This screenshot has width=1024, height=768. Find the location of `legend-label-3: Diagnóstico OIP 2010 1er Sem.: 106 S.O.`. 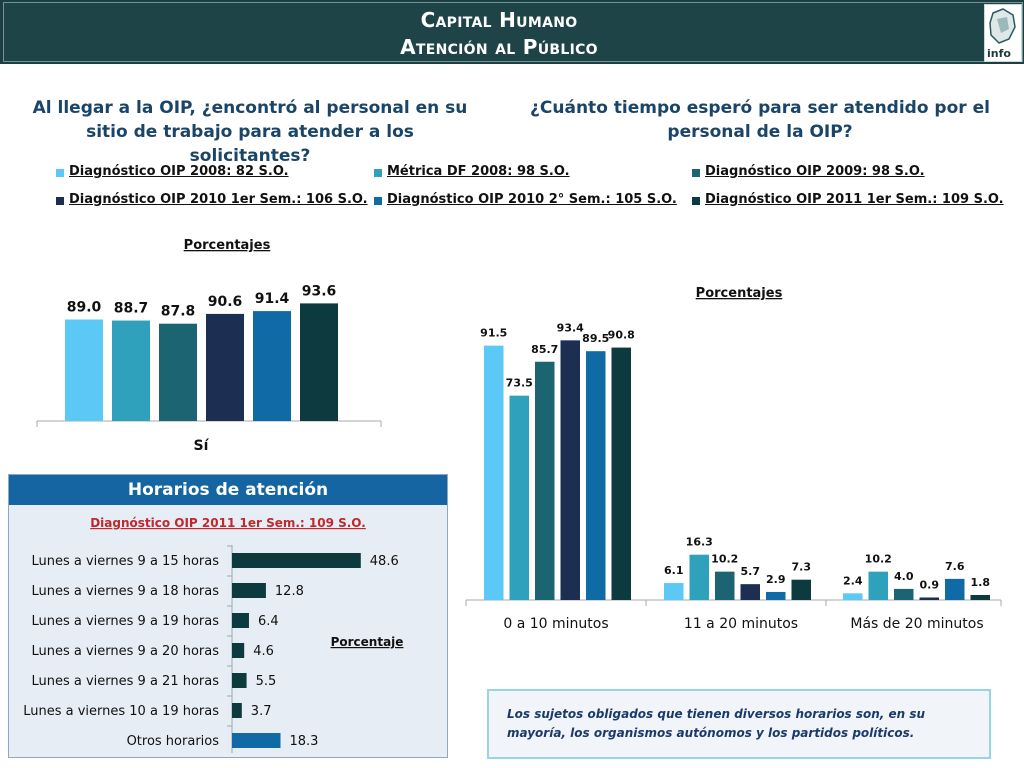

legend-label-3: Diagnóstico OIP 2010 1er Sem.: 106 S.O. is located at coordinates (218, 199).